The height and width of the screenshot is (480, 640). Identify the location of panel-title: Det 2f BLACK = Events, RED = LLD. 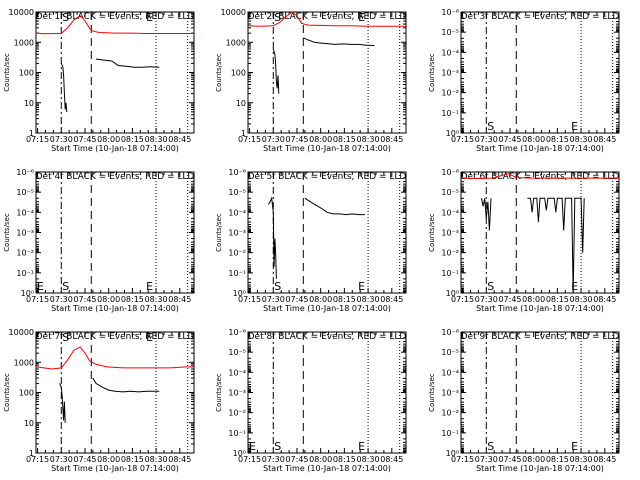
(327, 17).